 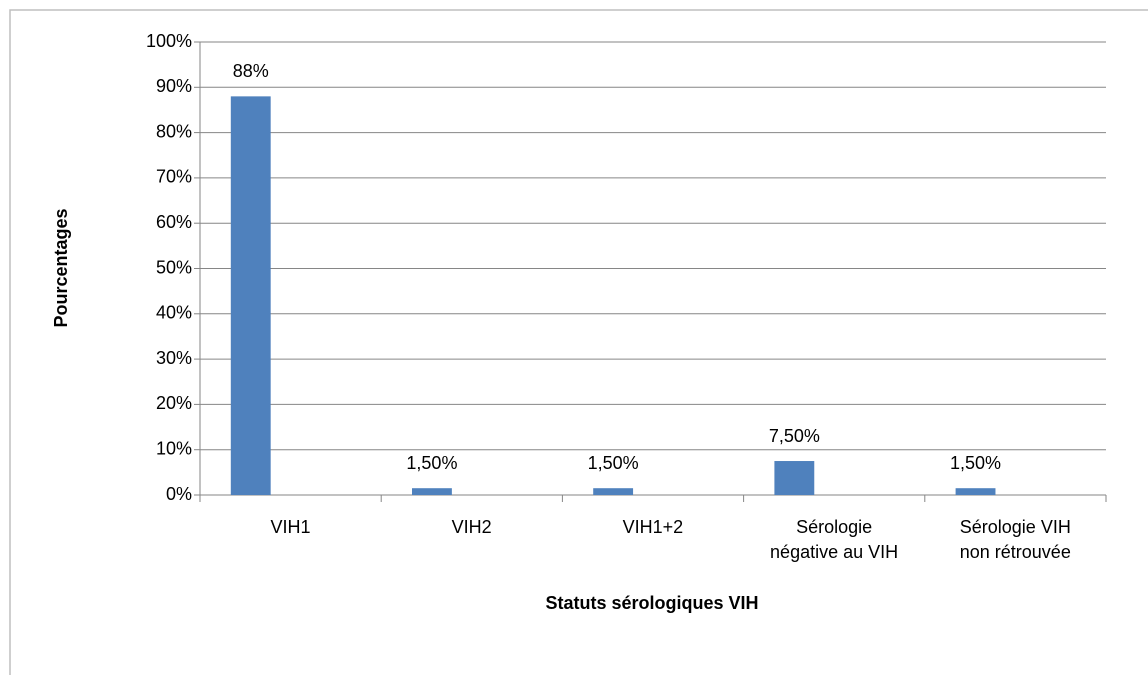 What do you see at coordinates (834, 539) in the screenshot?
I see `x-tick-label: Sérologie négative au VIH` at bounding box center [834, 539].